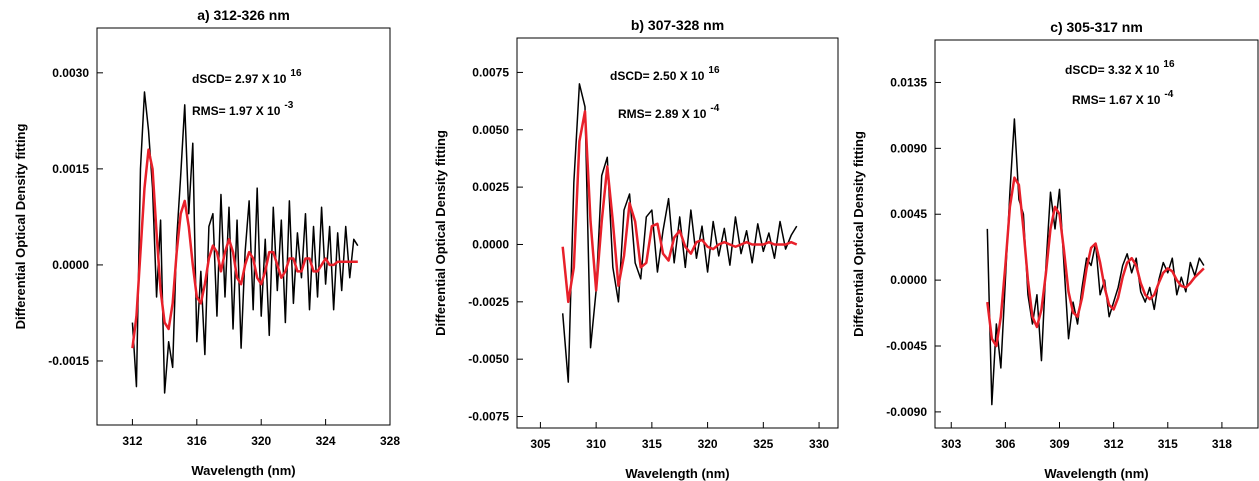  What do you see at coordinates (819, 444) in the screenshot?
I see `x-tick-label: 330` at bounding box center [819, 444].